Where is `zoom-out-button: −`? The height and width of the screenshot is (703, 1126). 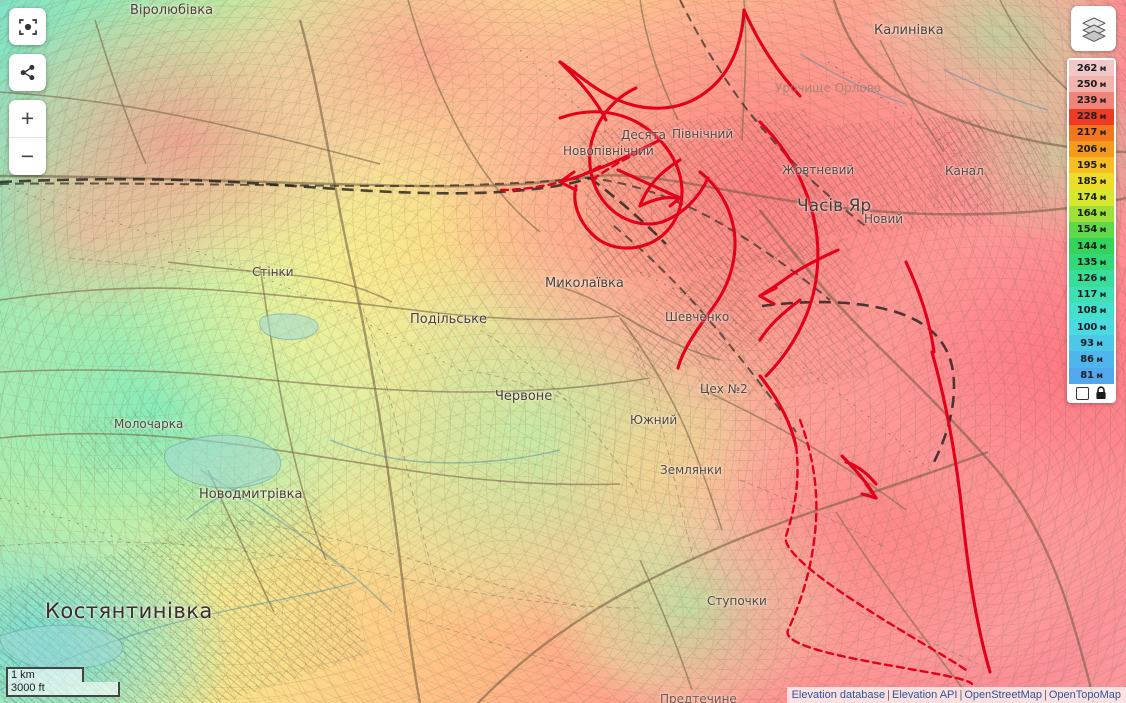 zoom-out-button: − is located at coordinates (27, 156).